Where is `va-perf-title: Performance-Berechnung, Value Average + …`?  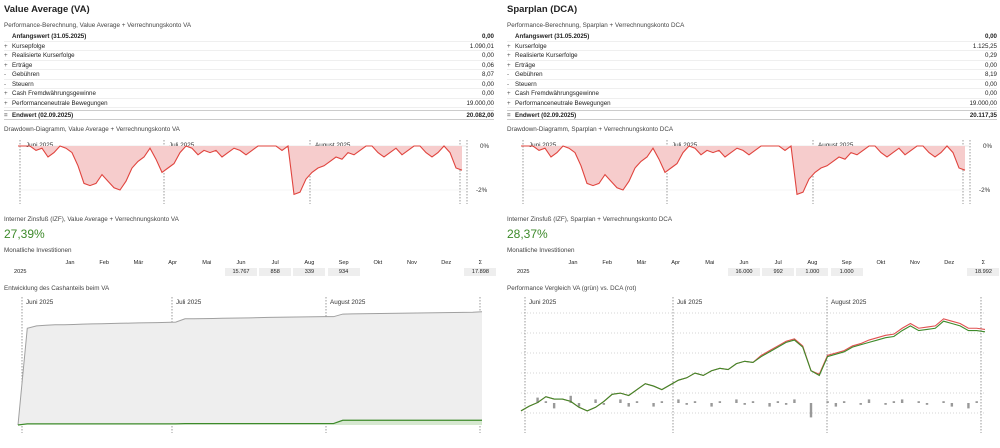 va-perf-title: Performance-Berechnung, Value Average + … is located at coordinates (98, 25).